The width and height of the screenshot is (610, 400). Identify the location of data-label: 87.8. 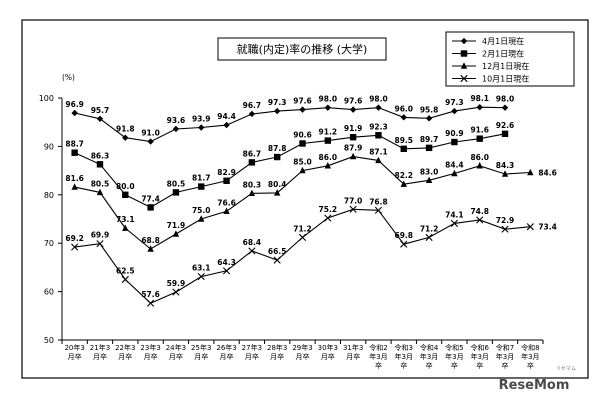
(277, 148).